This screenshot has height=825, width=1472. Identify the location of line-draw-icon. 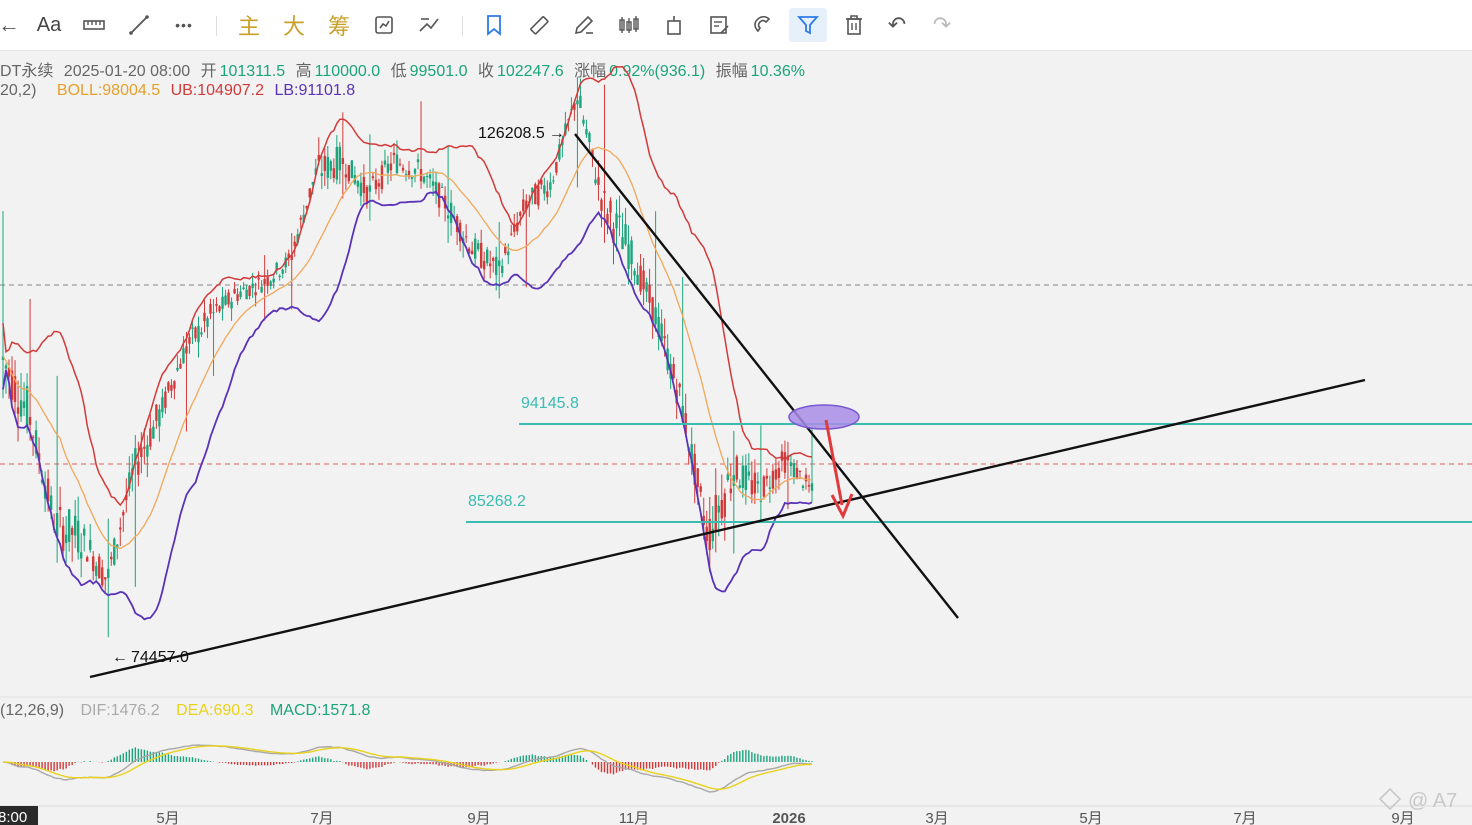
(139, 25).